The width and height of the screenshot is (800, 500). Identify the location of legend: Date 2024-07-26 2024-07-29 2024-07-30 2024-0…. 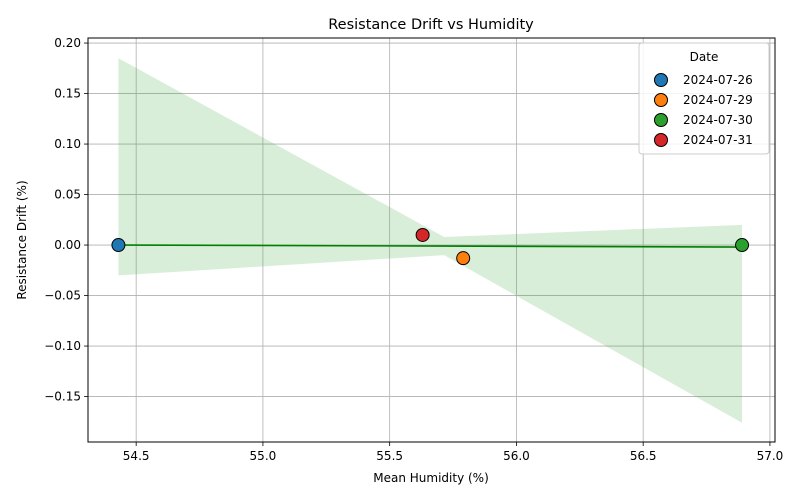
(704, 98).